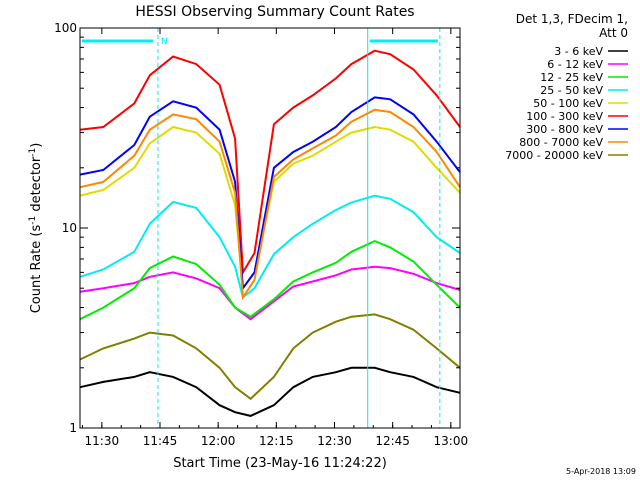 The width and height of the screenshot is (640, 480). What do you see at coordinates (36, 186) in the screenshot?
I see `y-axis-label-mid: detector` at bounding box center [36, 186].